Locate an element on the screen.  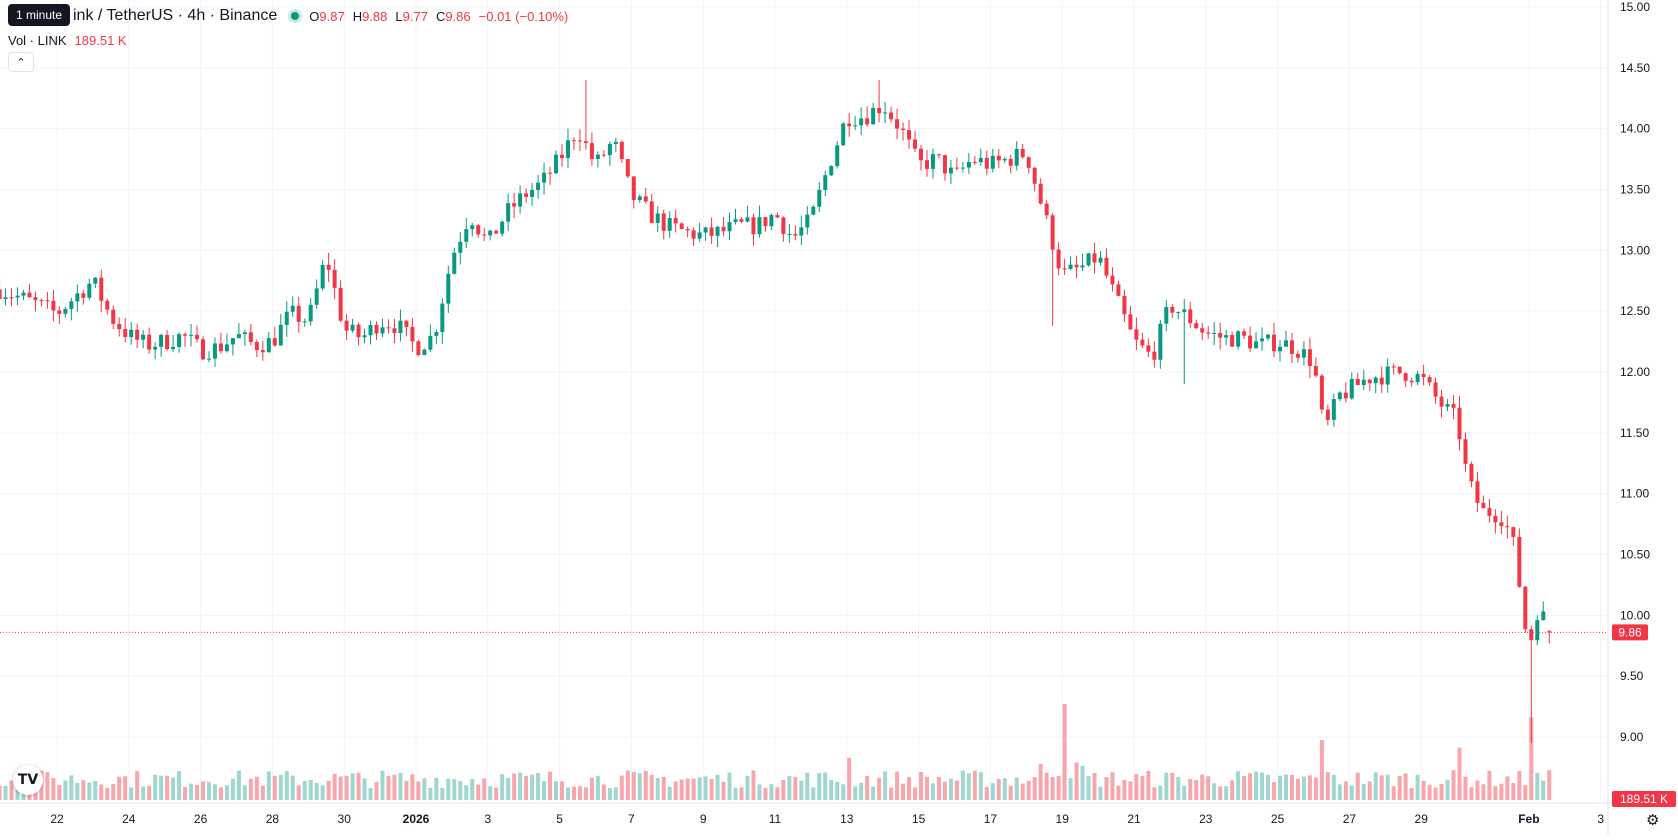
price-tick-label: 10.50 is located at coordinates (1635, 555).